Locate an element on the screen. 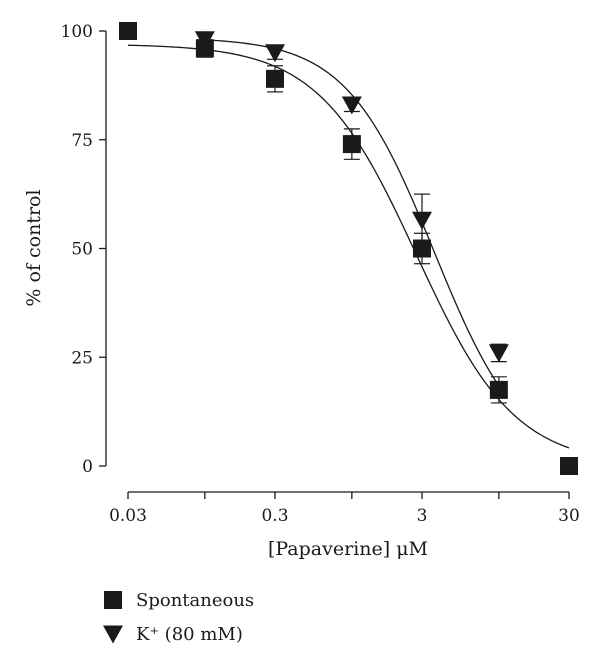 This screenshot has width=600, height=669. legend: Spontaneous K⁺ (80 mM) is located at coordinates (178, 617).